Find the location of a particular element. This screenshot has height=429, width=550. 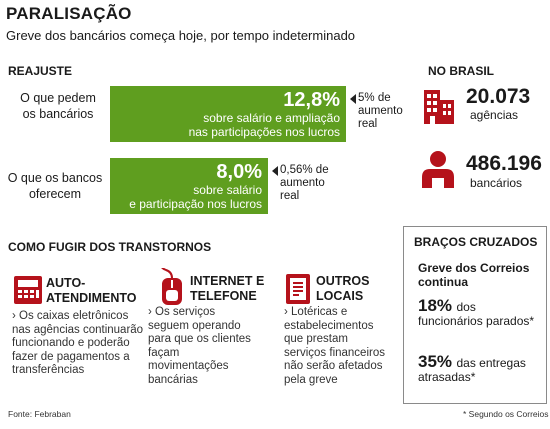

row1-note-line3: real is located at coordinates (368, 124).